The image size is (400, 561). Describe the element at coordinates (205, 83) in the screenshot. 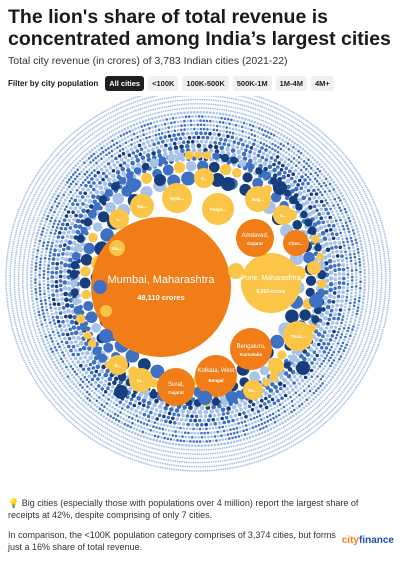

I see `filter-100k-500k: 100K-500K` at that location.